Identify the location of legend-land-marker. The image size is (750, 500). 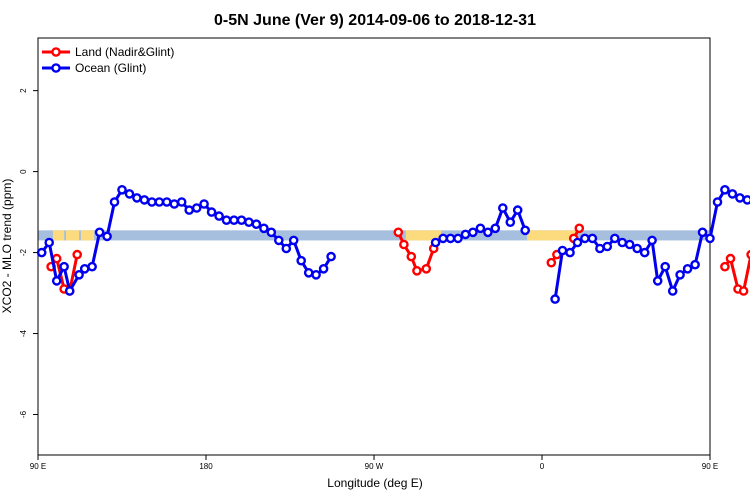
(56, 52).